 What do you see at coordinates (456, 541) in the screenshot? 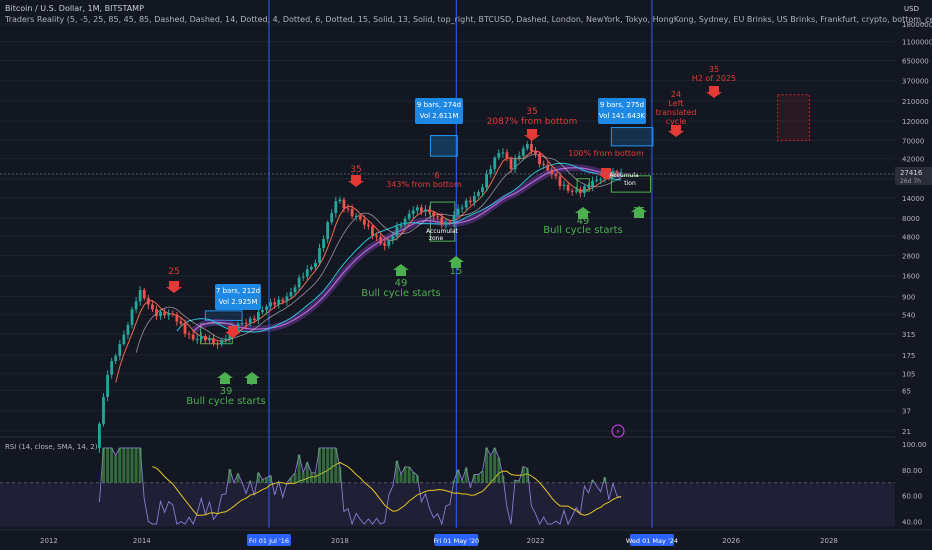
I see `date-tag-label: Fri 01 May '20` at bounding box center [456, 541].